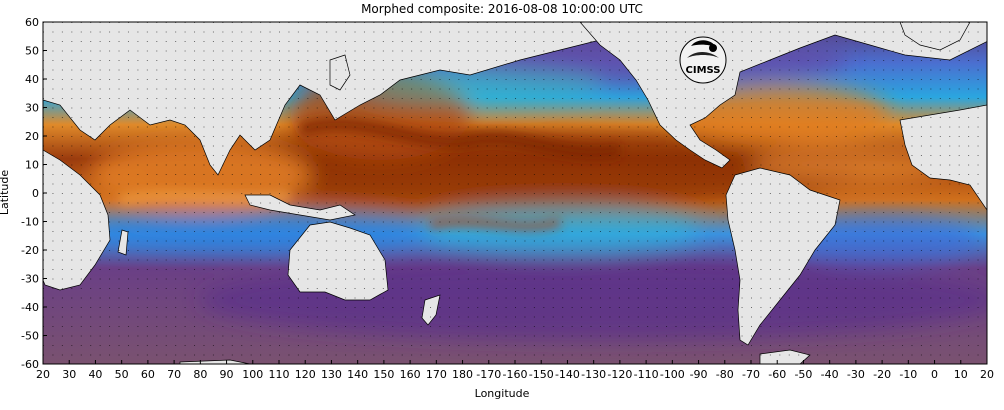 This screenshot has height=410, width=1004. I want to click on y-tick-label: 50, so click(32, 51).